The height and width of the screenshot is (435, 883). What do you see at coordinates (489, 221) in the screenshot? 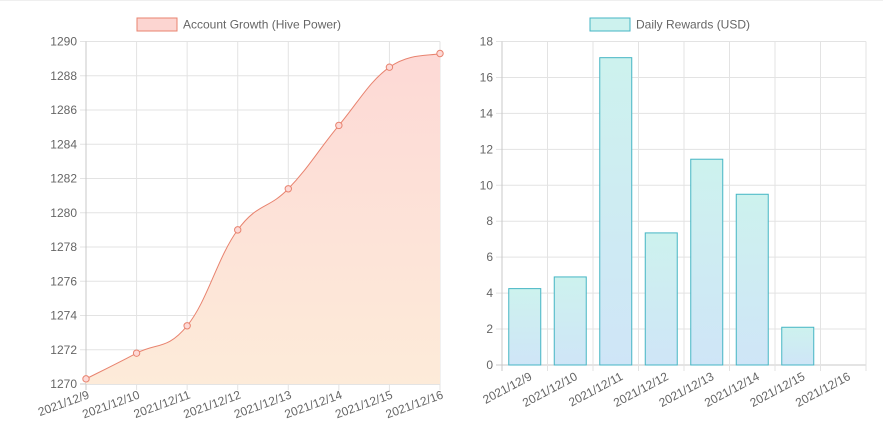
I see `rewards-y-tick-label: 8` at bounding box center [489, 221].